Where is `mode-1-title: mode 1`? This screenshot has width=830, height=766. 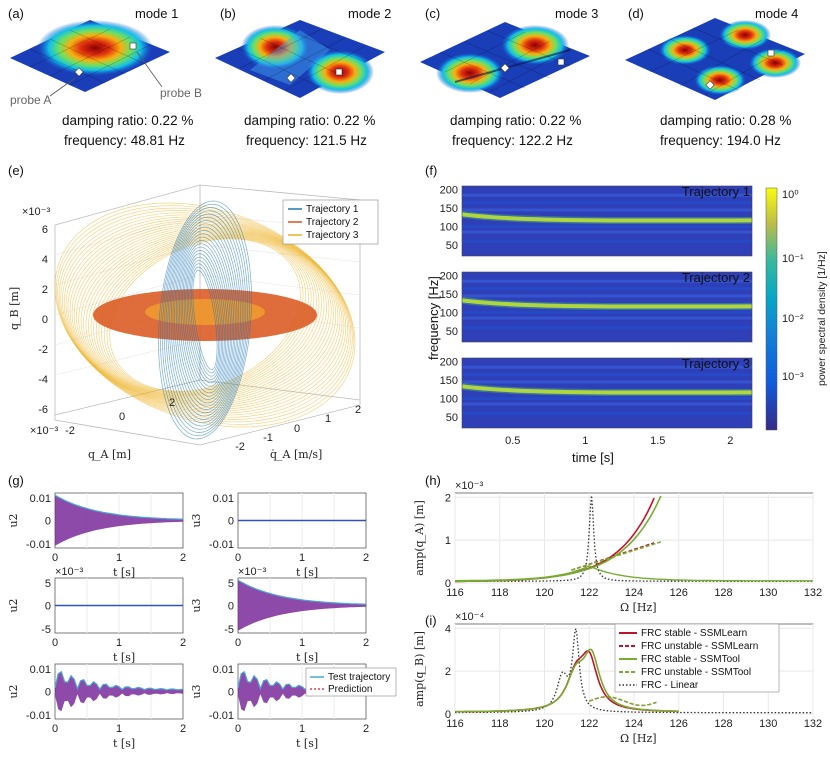 mode-1-title: mode 1 is located at coordinates (156, 13).